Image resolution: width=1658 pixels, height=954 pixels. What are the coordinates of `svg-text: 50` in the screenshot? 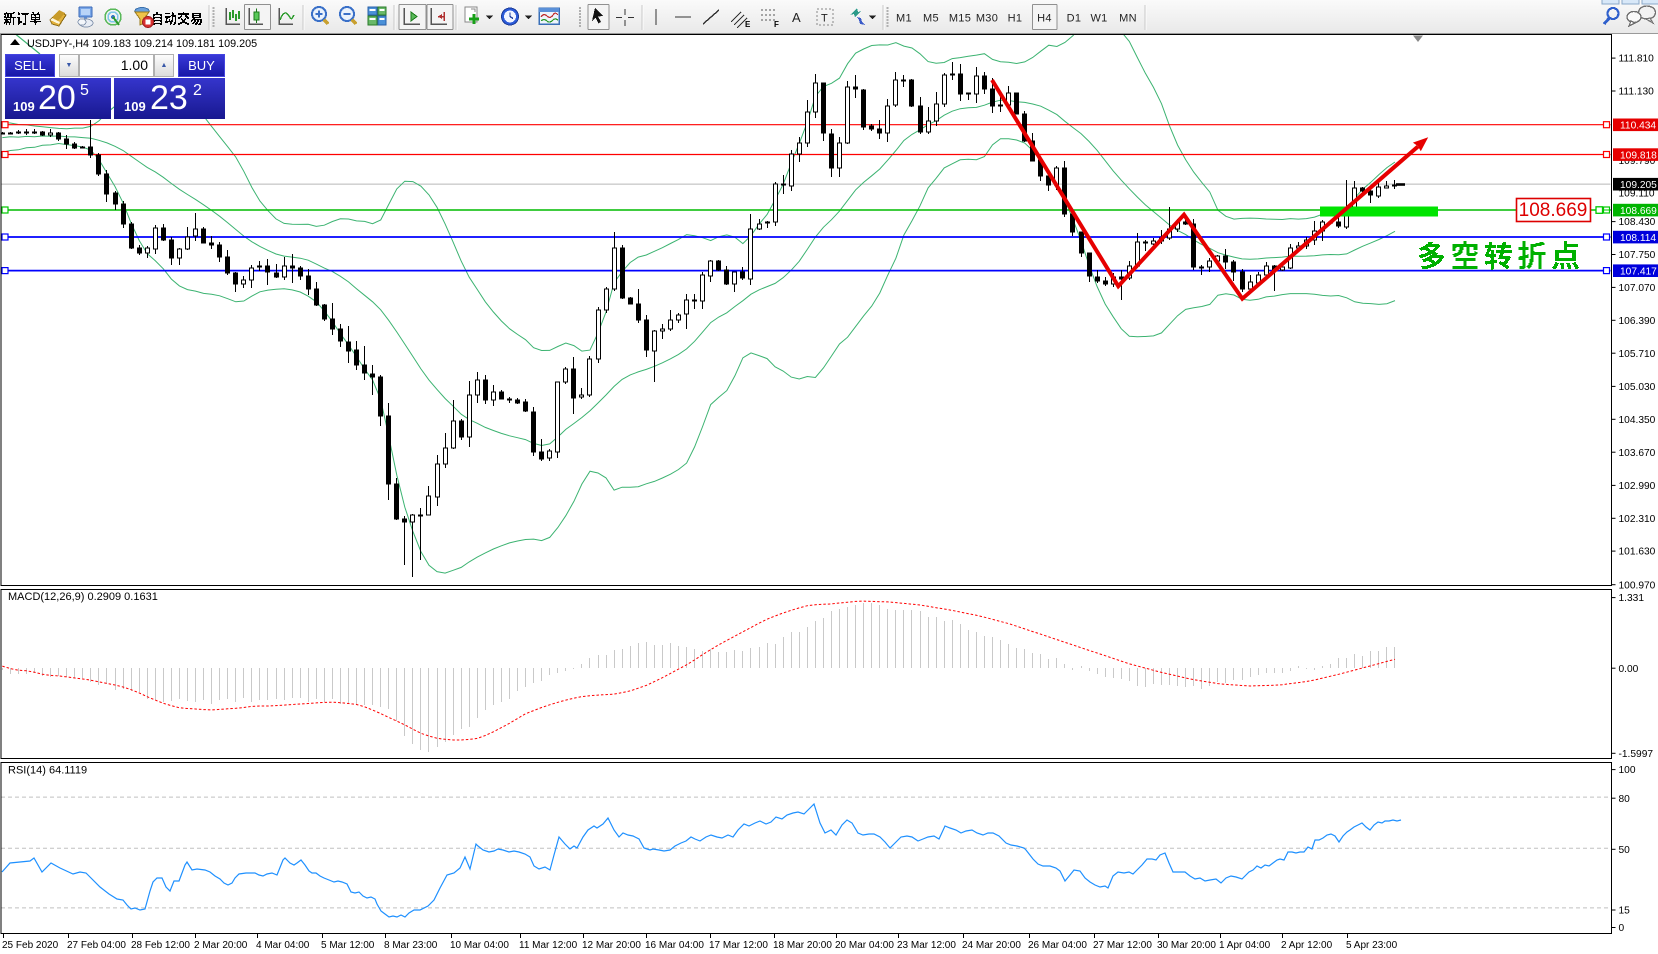 It's located at (1625, 850).